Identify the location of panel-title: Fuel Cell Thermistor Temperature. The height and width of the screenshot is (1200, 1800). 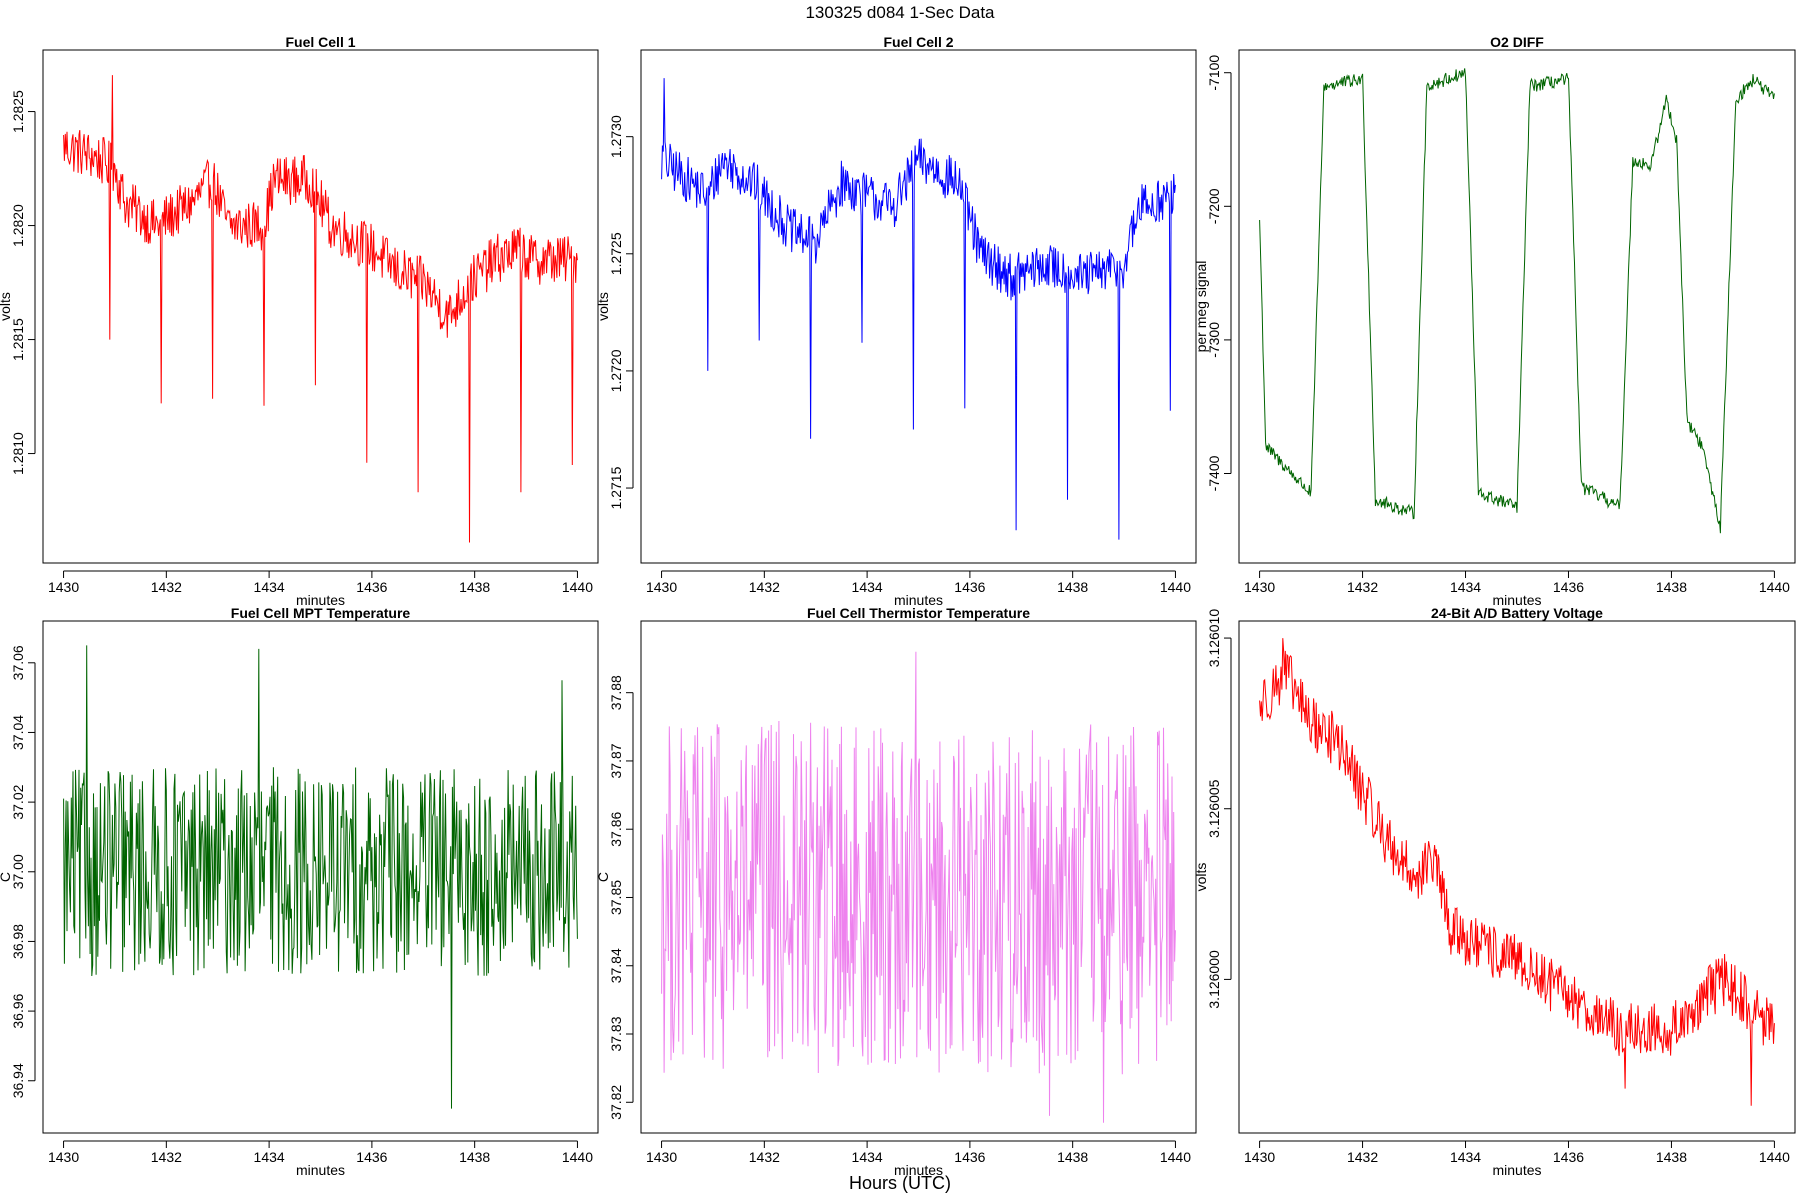
(918, 613).